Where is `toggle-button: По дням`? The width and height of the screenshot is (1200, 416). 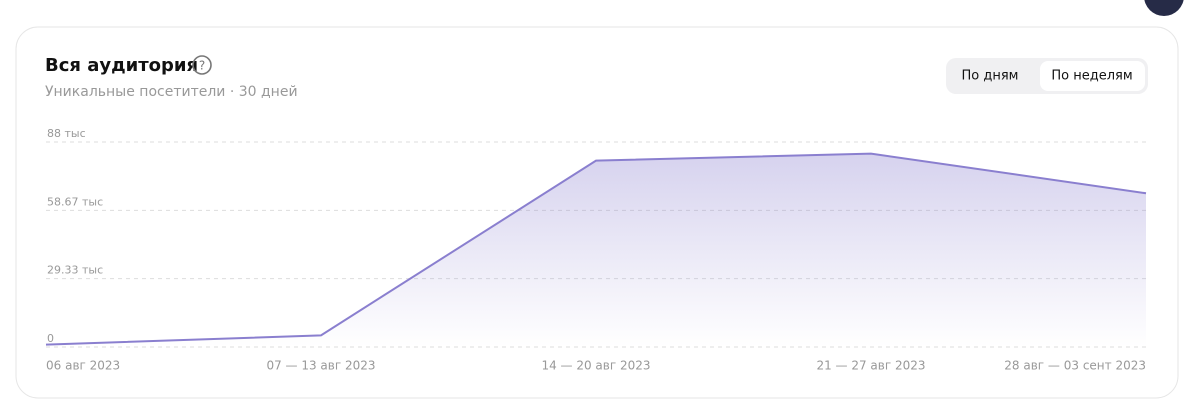
toggle-button: По дням is located at coordinates (990, 76).